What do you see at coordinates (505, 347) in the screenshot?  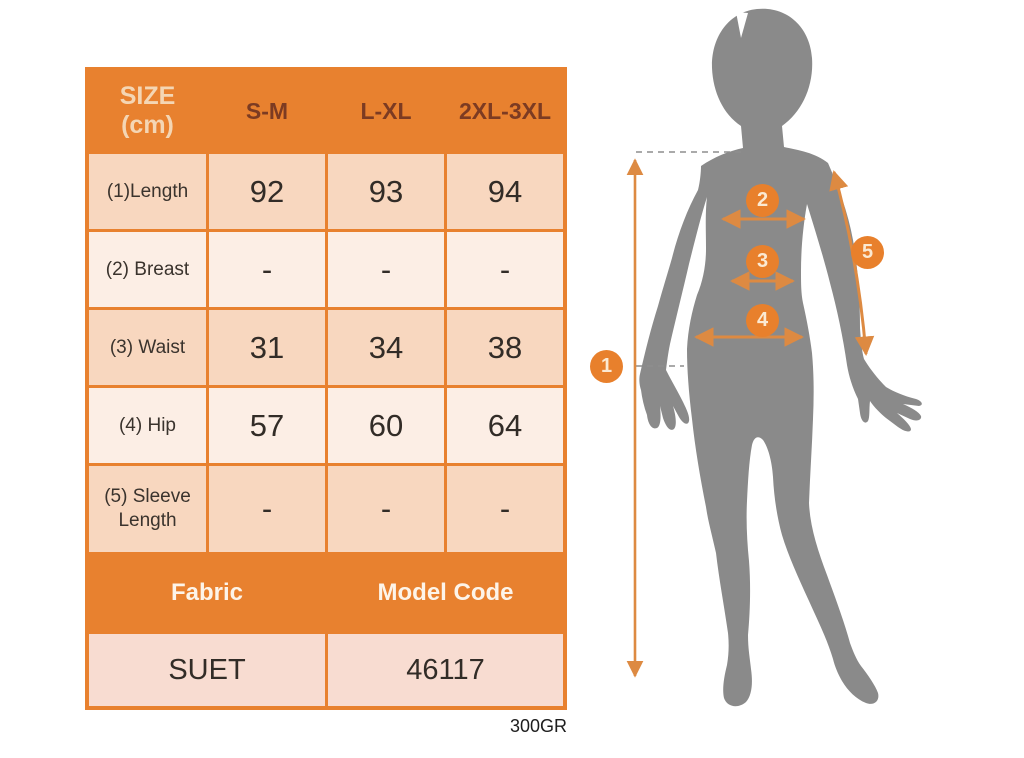 I see `cell-waist-2xl-3xl: 38` at bounding box center [505, 347].